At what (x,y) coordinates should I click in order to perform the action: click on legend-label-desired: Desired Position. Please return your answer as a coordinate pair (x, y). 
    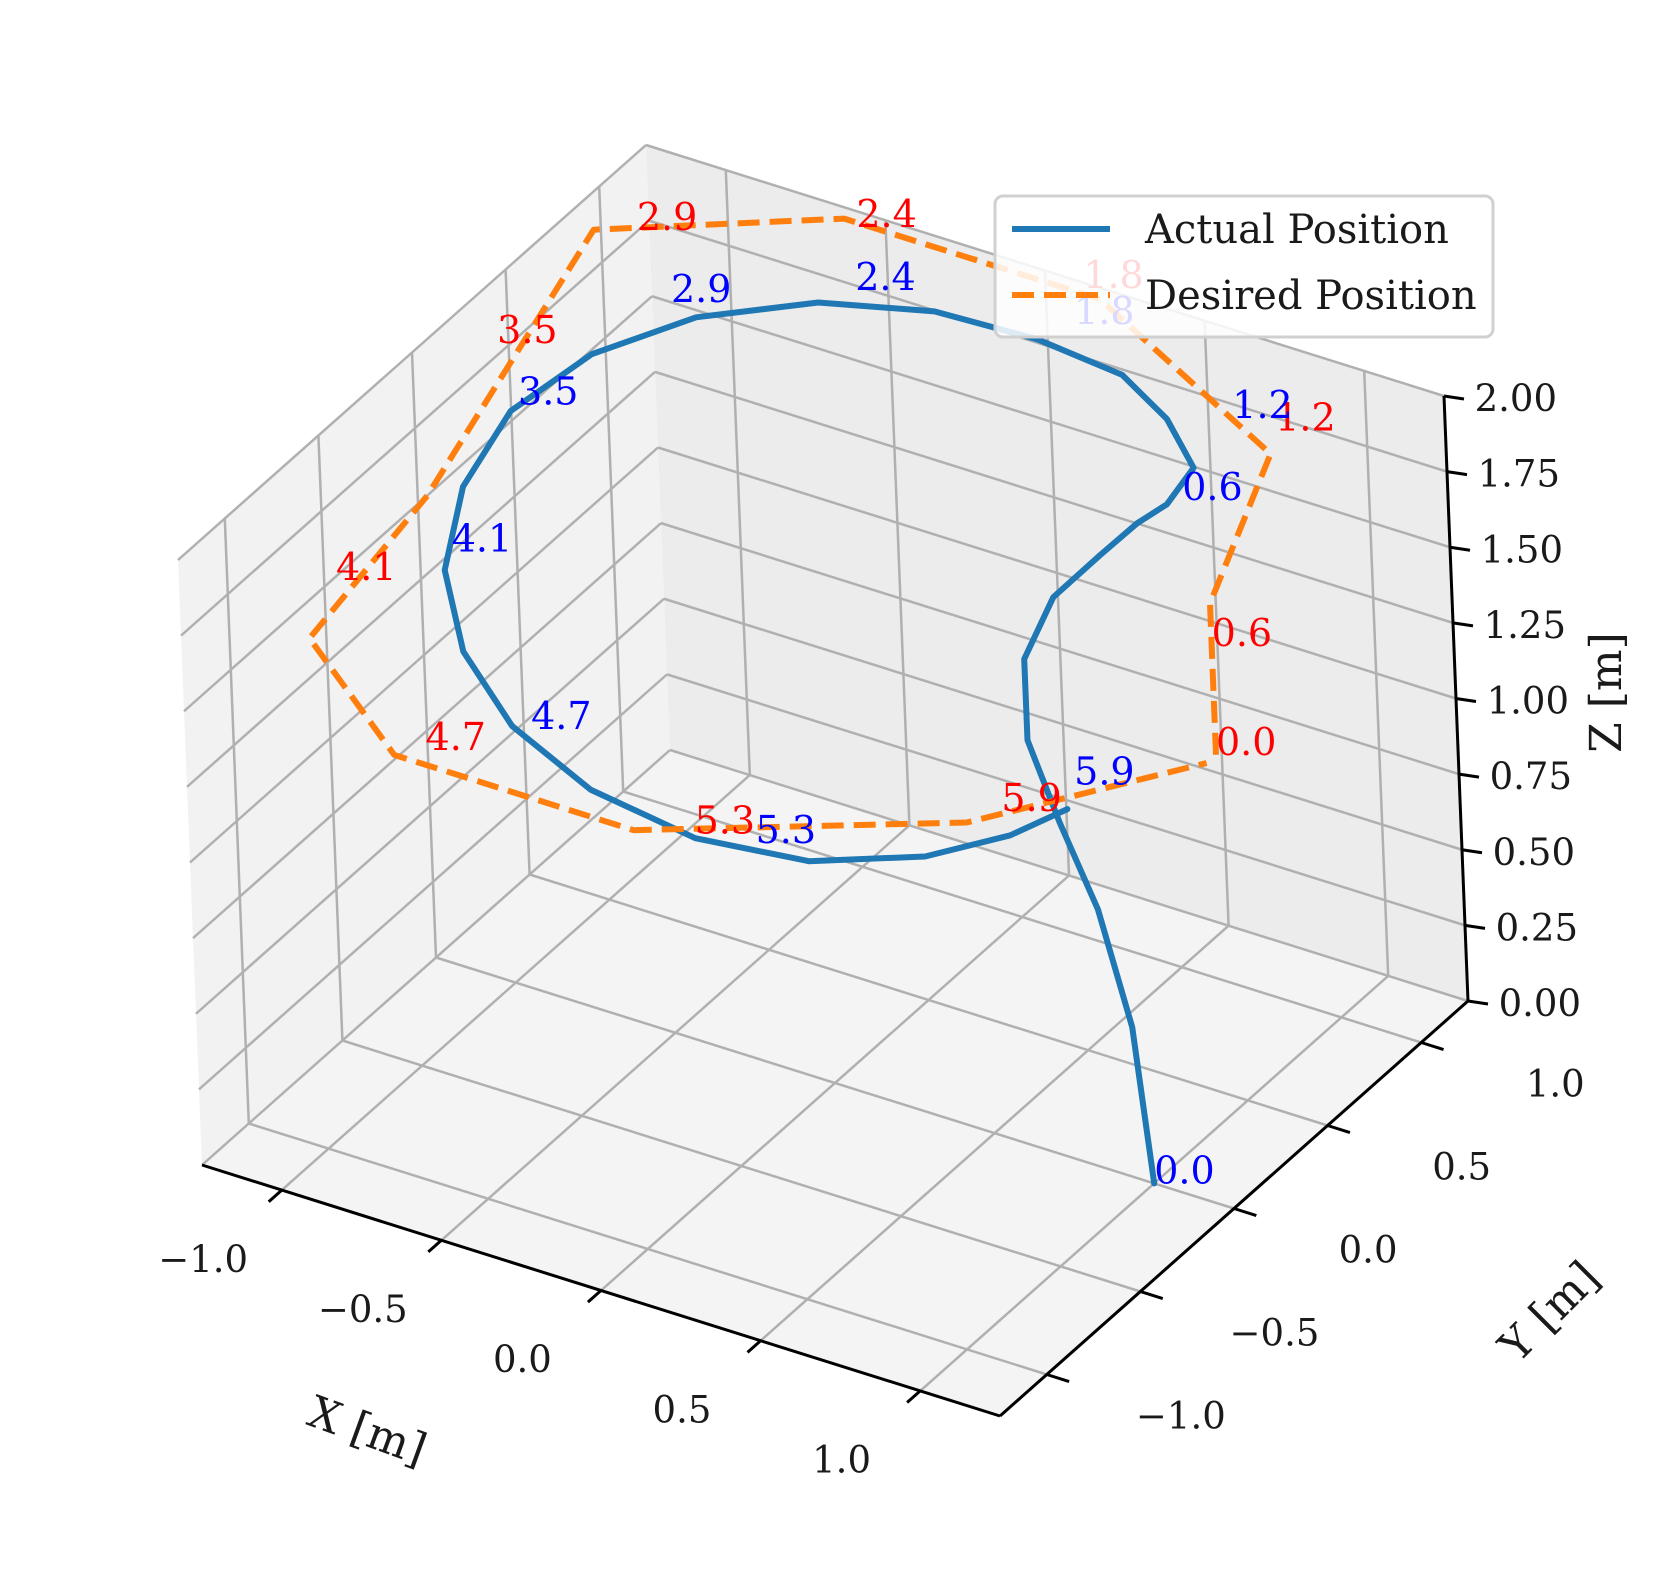
    Looking at the image, I should click on (1311, 296).